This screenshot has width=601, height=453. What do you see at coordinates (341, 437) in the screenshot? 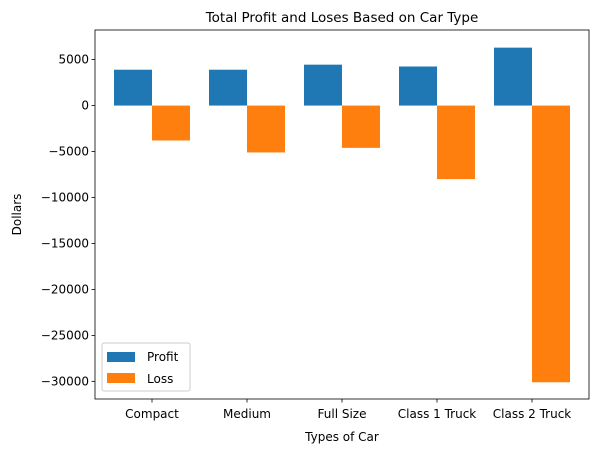
I see `x-axis-label: Types of Car` at bounding box center [341, 437].